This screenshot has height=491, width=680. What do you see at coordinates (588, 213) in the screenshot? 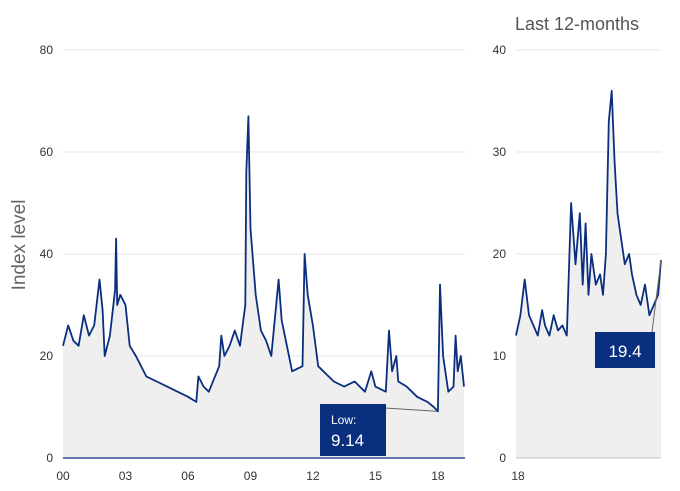
I see `series-line` at bounding box center [588, 213].